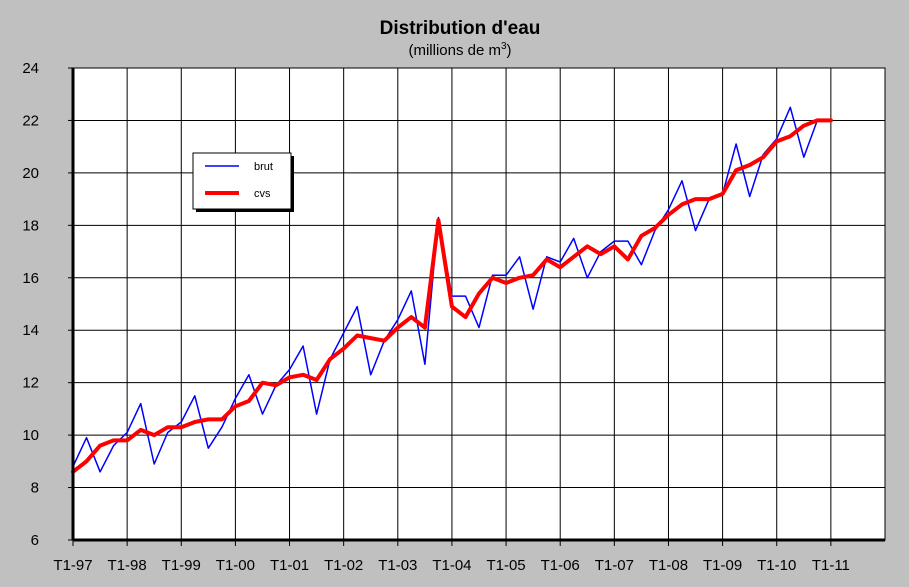 The height and width of the screenshot is (587, 909). I want to click on subtitle-superscript: 3, so click(504, 46).